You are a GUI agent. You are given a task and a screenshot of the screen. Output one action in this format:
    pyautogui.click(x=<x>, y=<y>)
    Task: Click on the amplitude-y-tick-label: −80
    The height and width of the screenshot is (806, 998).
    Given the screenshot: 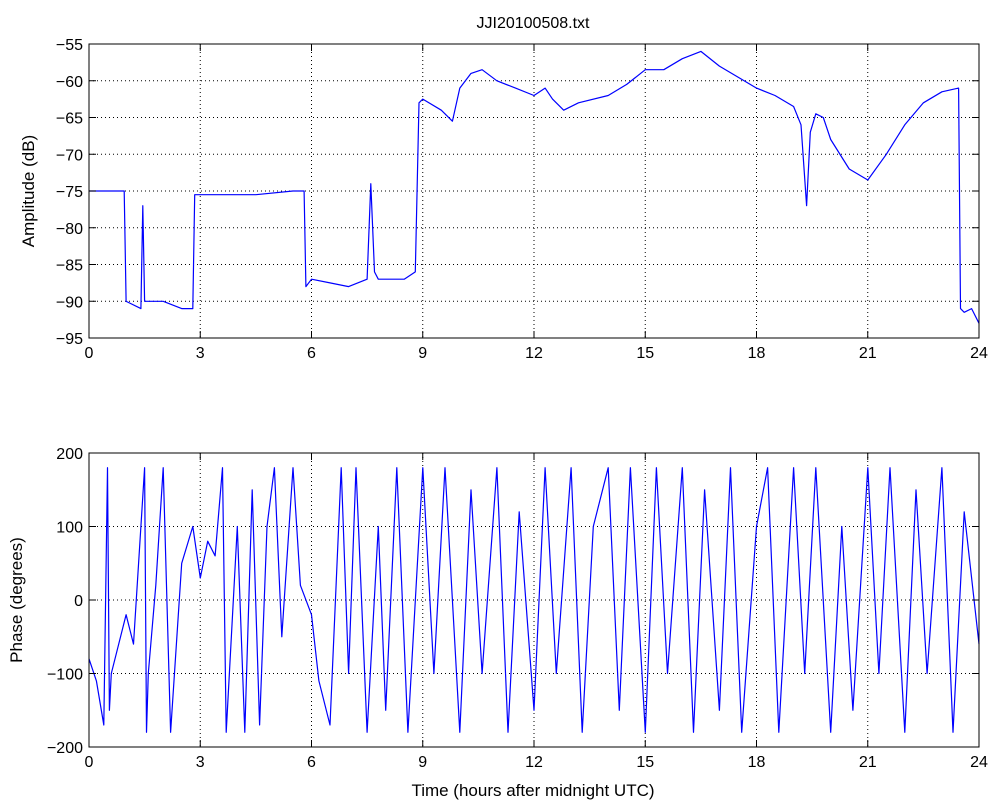 What is the action you would take?
    pyautogui.click(x=69, y=229)
    